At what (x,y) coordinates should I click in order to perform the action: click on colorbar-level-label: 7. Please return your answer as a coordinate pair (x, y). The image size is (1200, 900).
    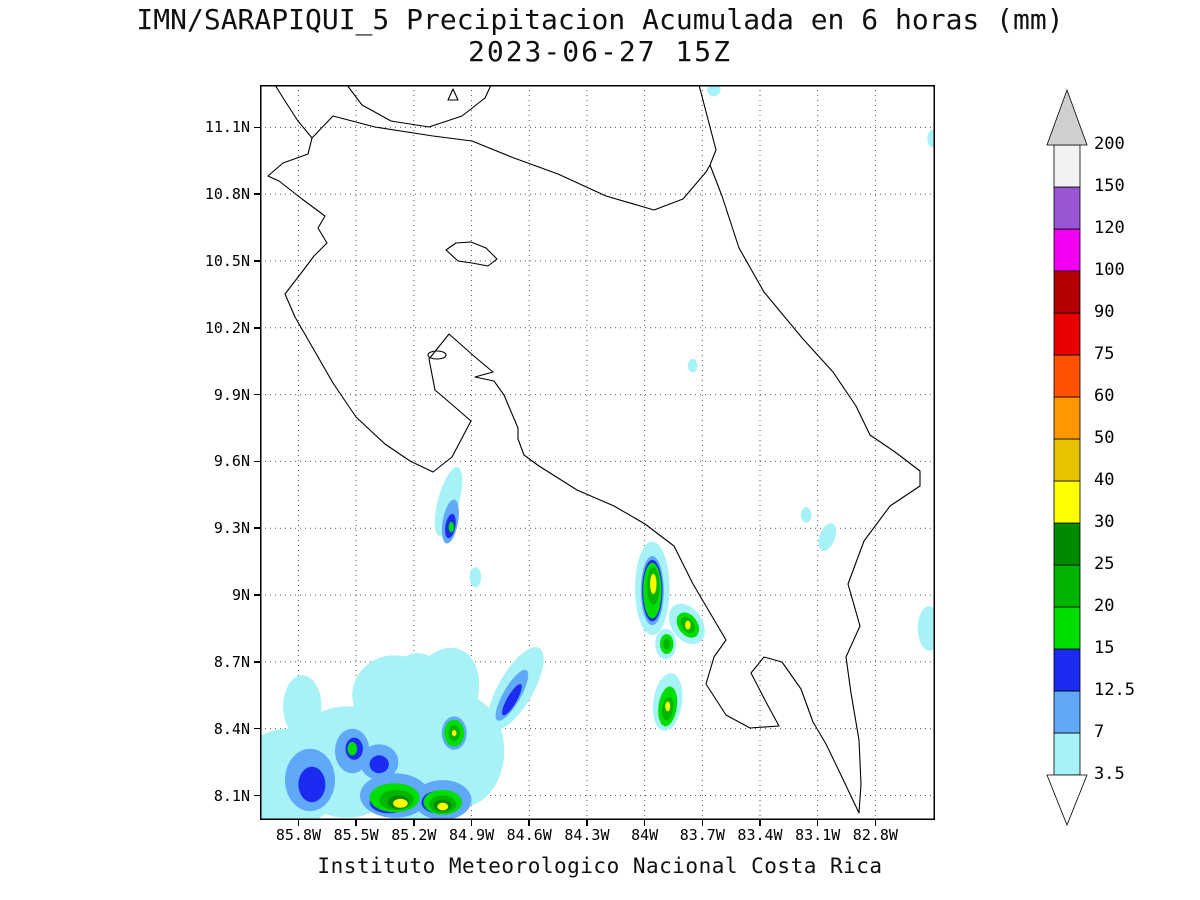
    Looking at the image, I should click on (1099, 732).